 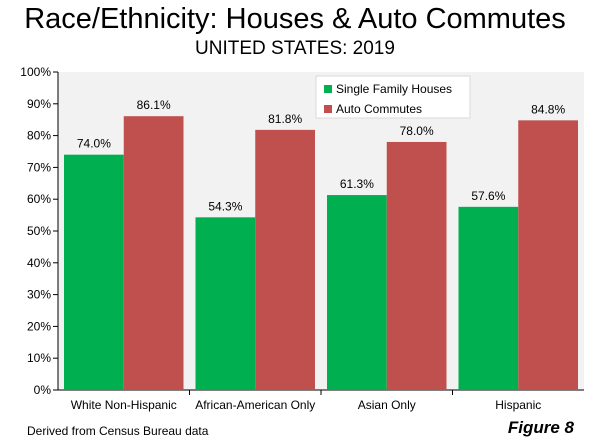 I want to click on chart-title: Race/Ethnicity: Houses & Auto Commutes, so click(x=295, y=19).